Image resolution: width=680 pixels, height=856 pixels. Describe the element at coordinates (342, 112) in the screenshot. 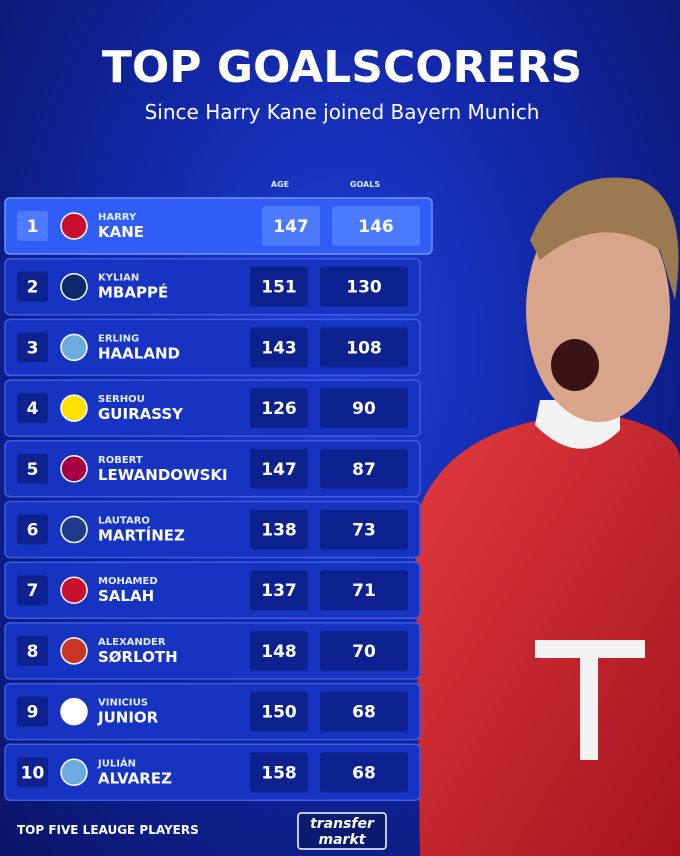

I see `subtitle: Since Harry Kane joined Bayern Munich` at that location.